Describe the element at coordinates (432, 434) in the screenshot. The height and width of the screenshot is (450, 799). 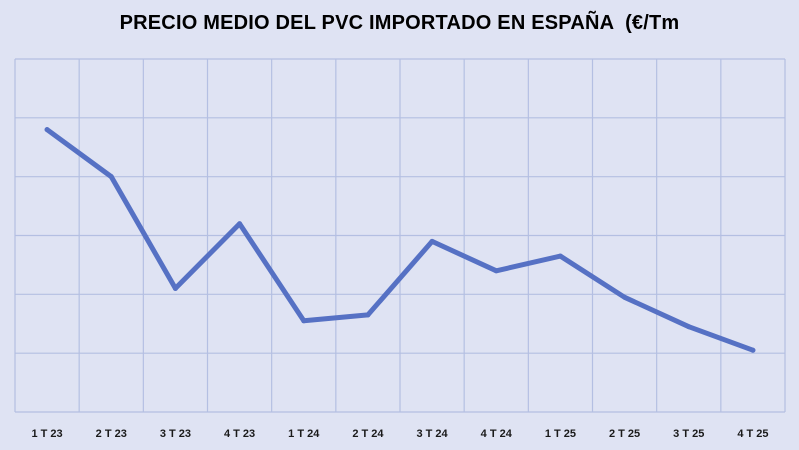
I see `x-tick-label: 3 T 24` at that location.